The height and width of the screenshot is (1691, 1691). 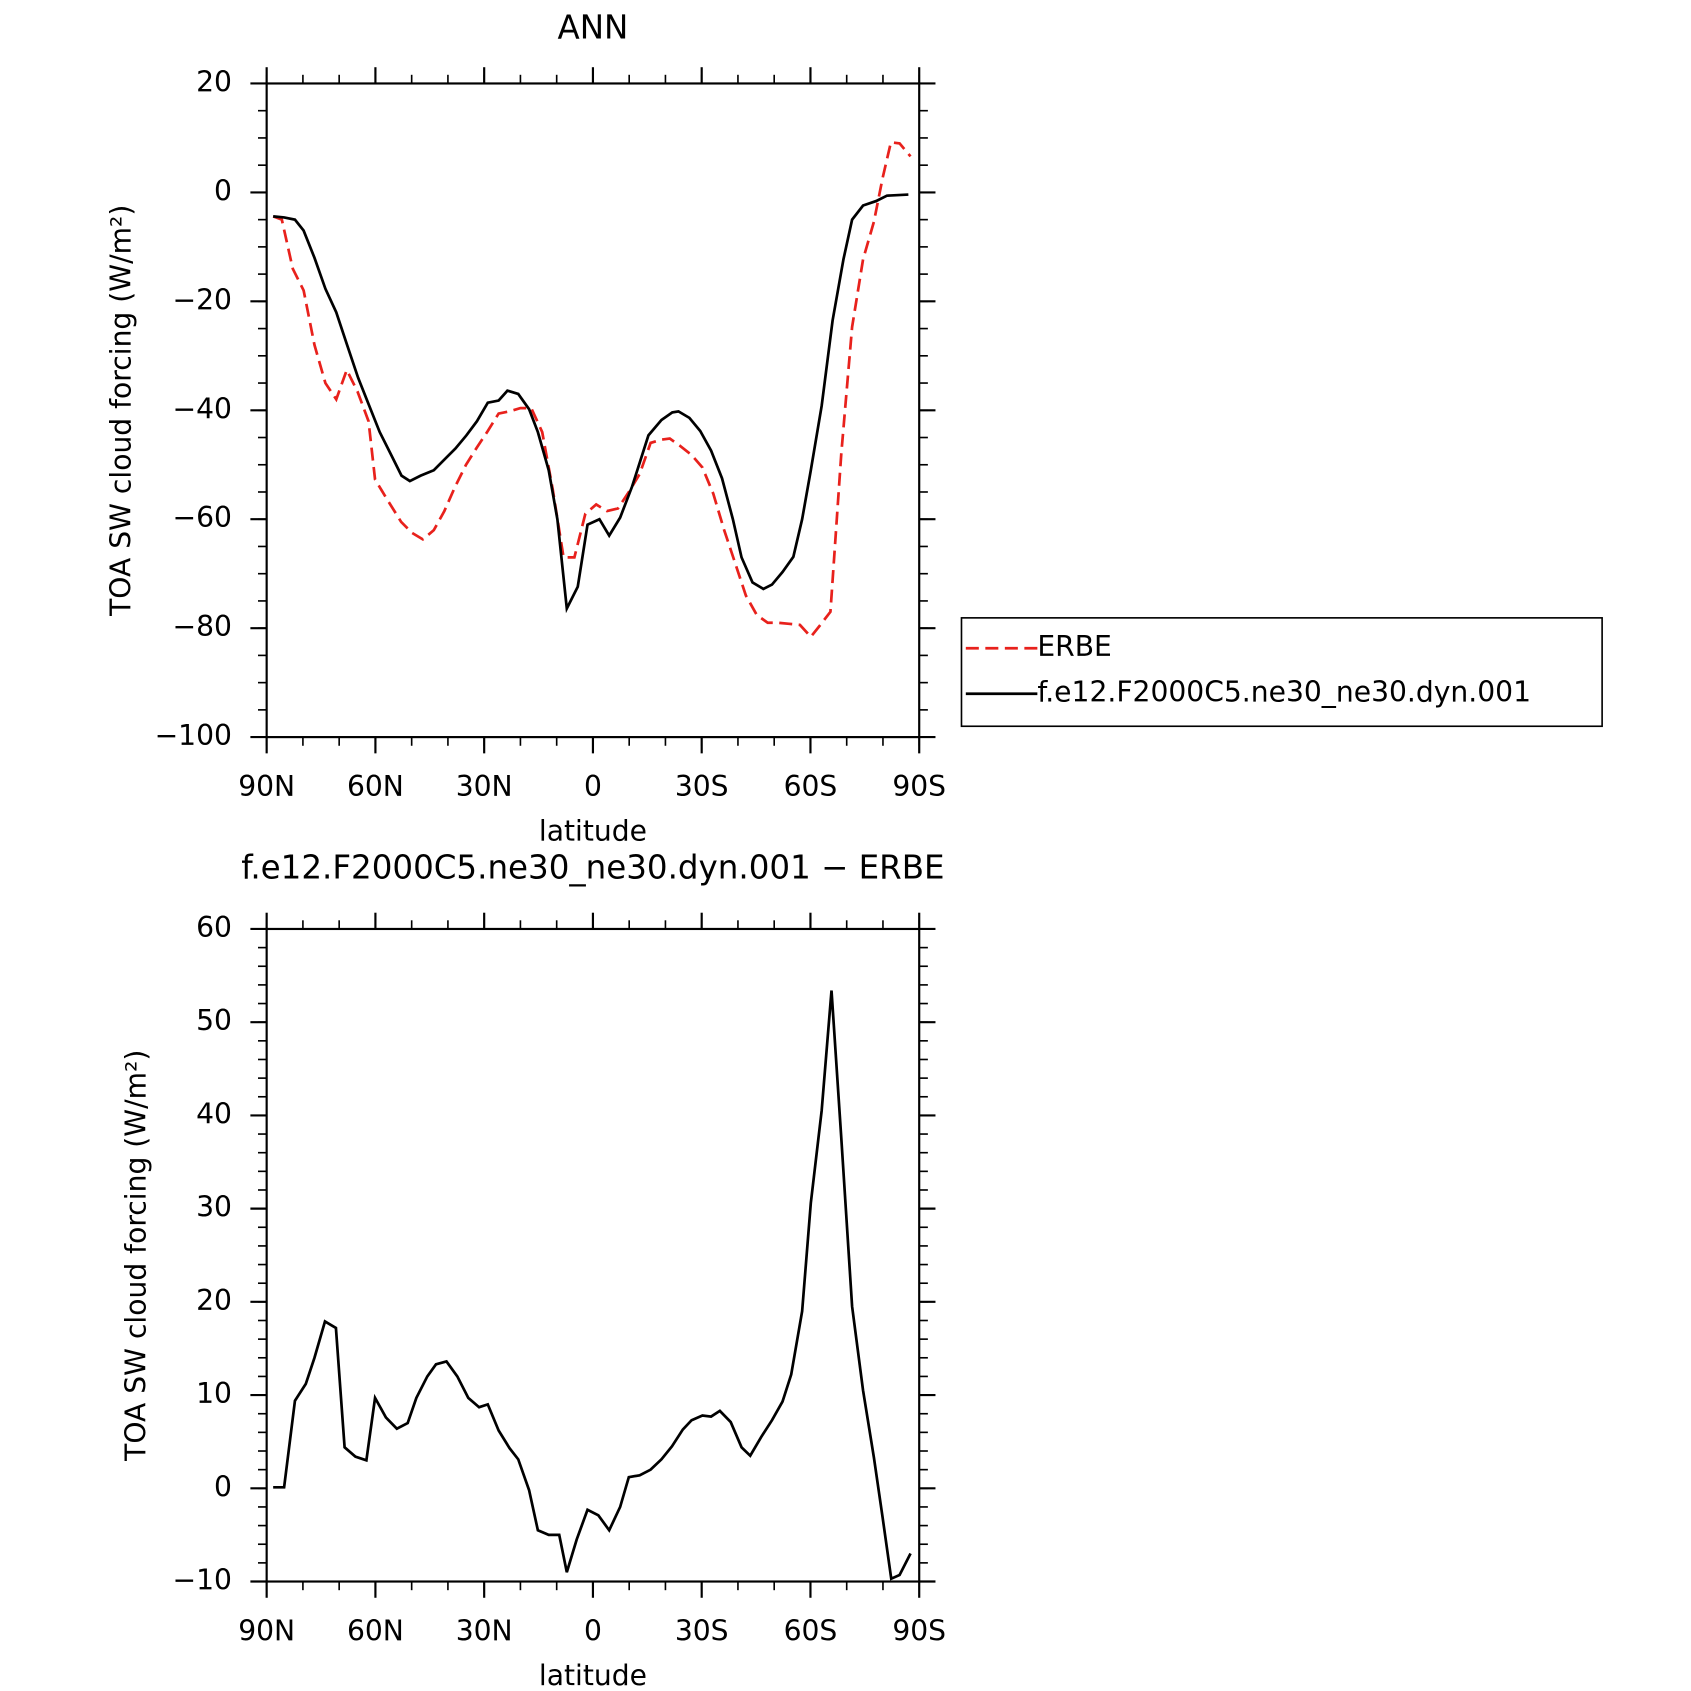 What do you see at coordinates (214, 1207) in the screenshot?
I see `y-tick-label: 30` at bounding box center [214, 1207].